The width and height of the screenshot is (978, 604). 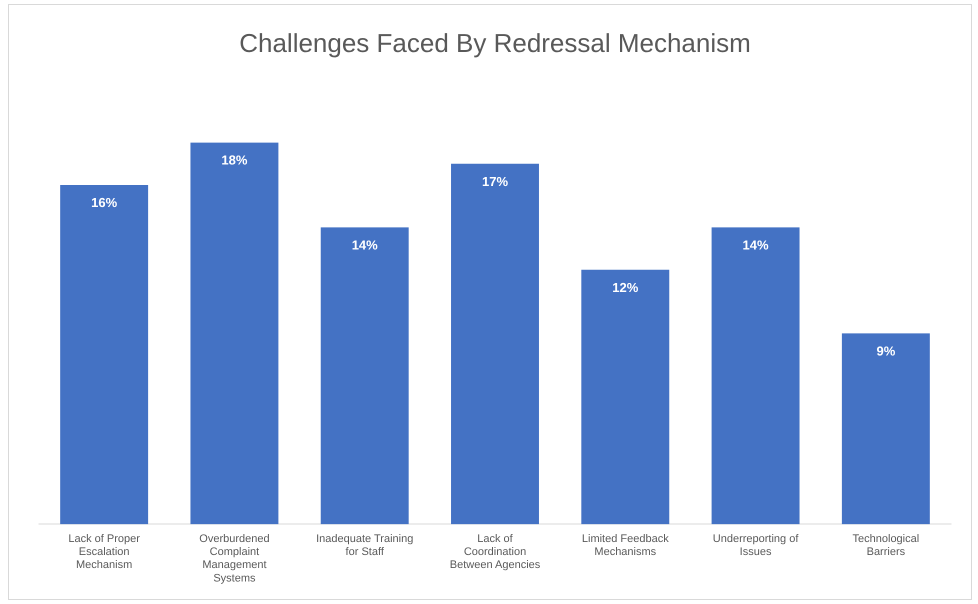 I want to click on x-tick-label: Technological Barriers, so click(x=886, y=545).